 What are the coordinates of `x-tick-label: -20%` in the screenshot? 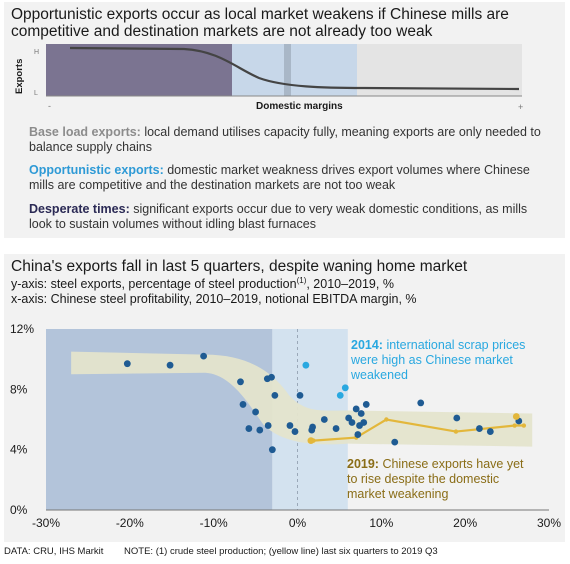 It's located at (130, 523).